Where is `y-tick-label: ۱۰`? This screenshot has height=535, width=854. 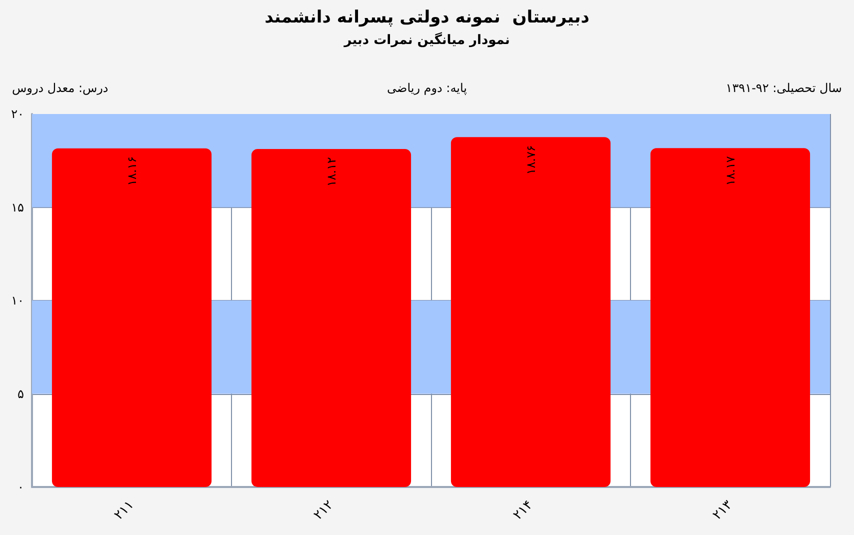
y-tick-label: ۱۰ is located at coordinates (17, 301).